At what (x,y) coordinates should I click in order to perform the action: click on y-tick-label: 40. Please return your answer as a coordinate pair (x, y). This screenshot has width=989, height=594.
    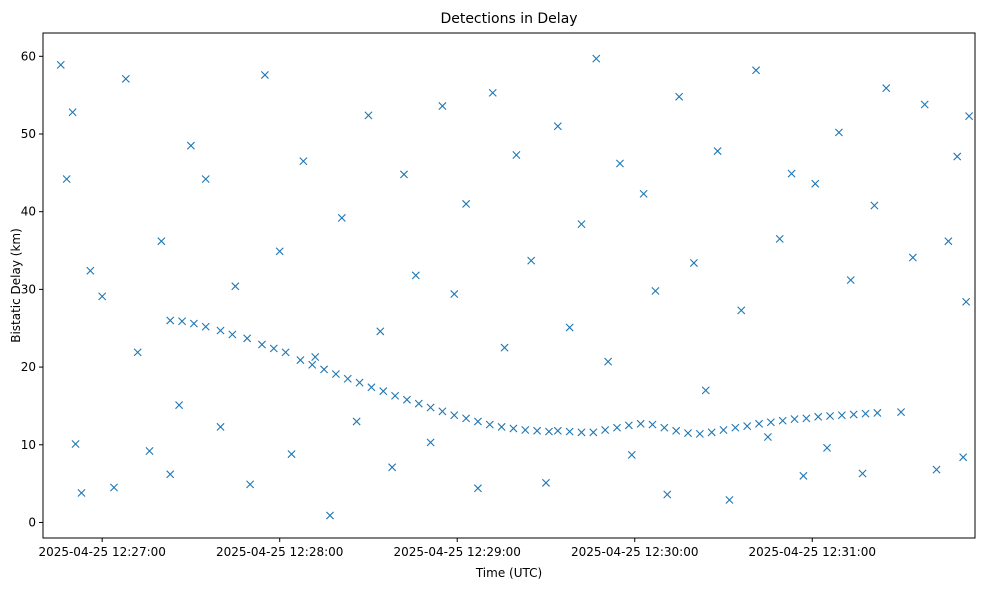
    Looking at the image, I should click on (28, 212).